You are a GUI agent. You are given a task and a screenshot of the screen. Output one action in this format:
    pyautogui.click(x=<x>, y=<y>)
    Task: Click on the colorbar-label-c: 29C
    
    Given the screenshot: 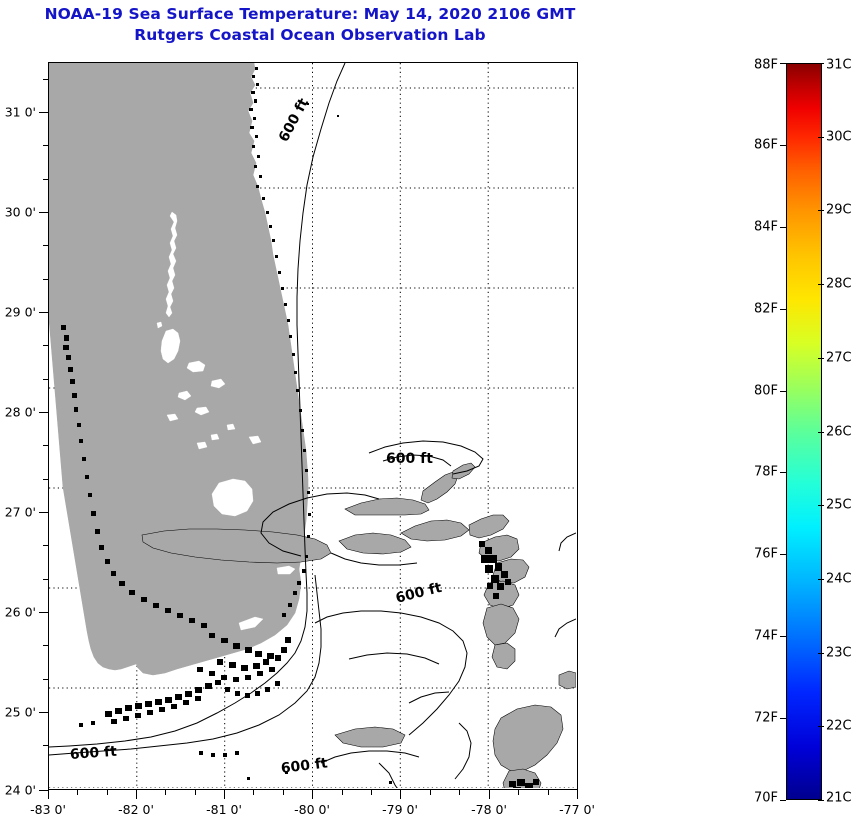 What is the action you would take?
    pyautogui.click(x=839, y=210)
    